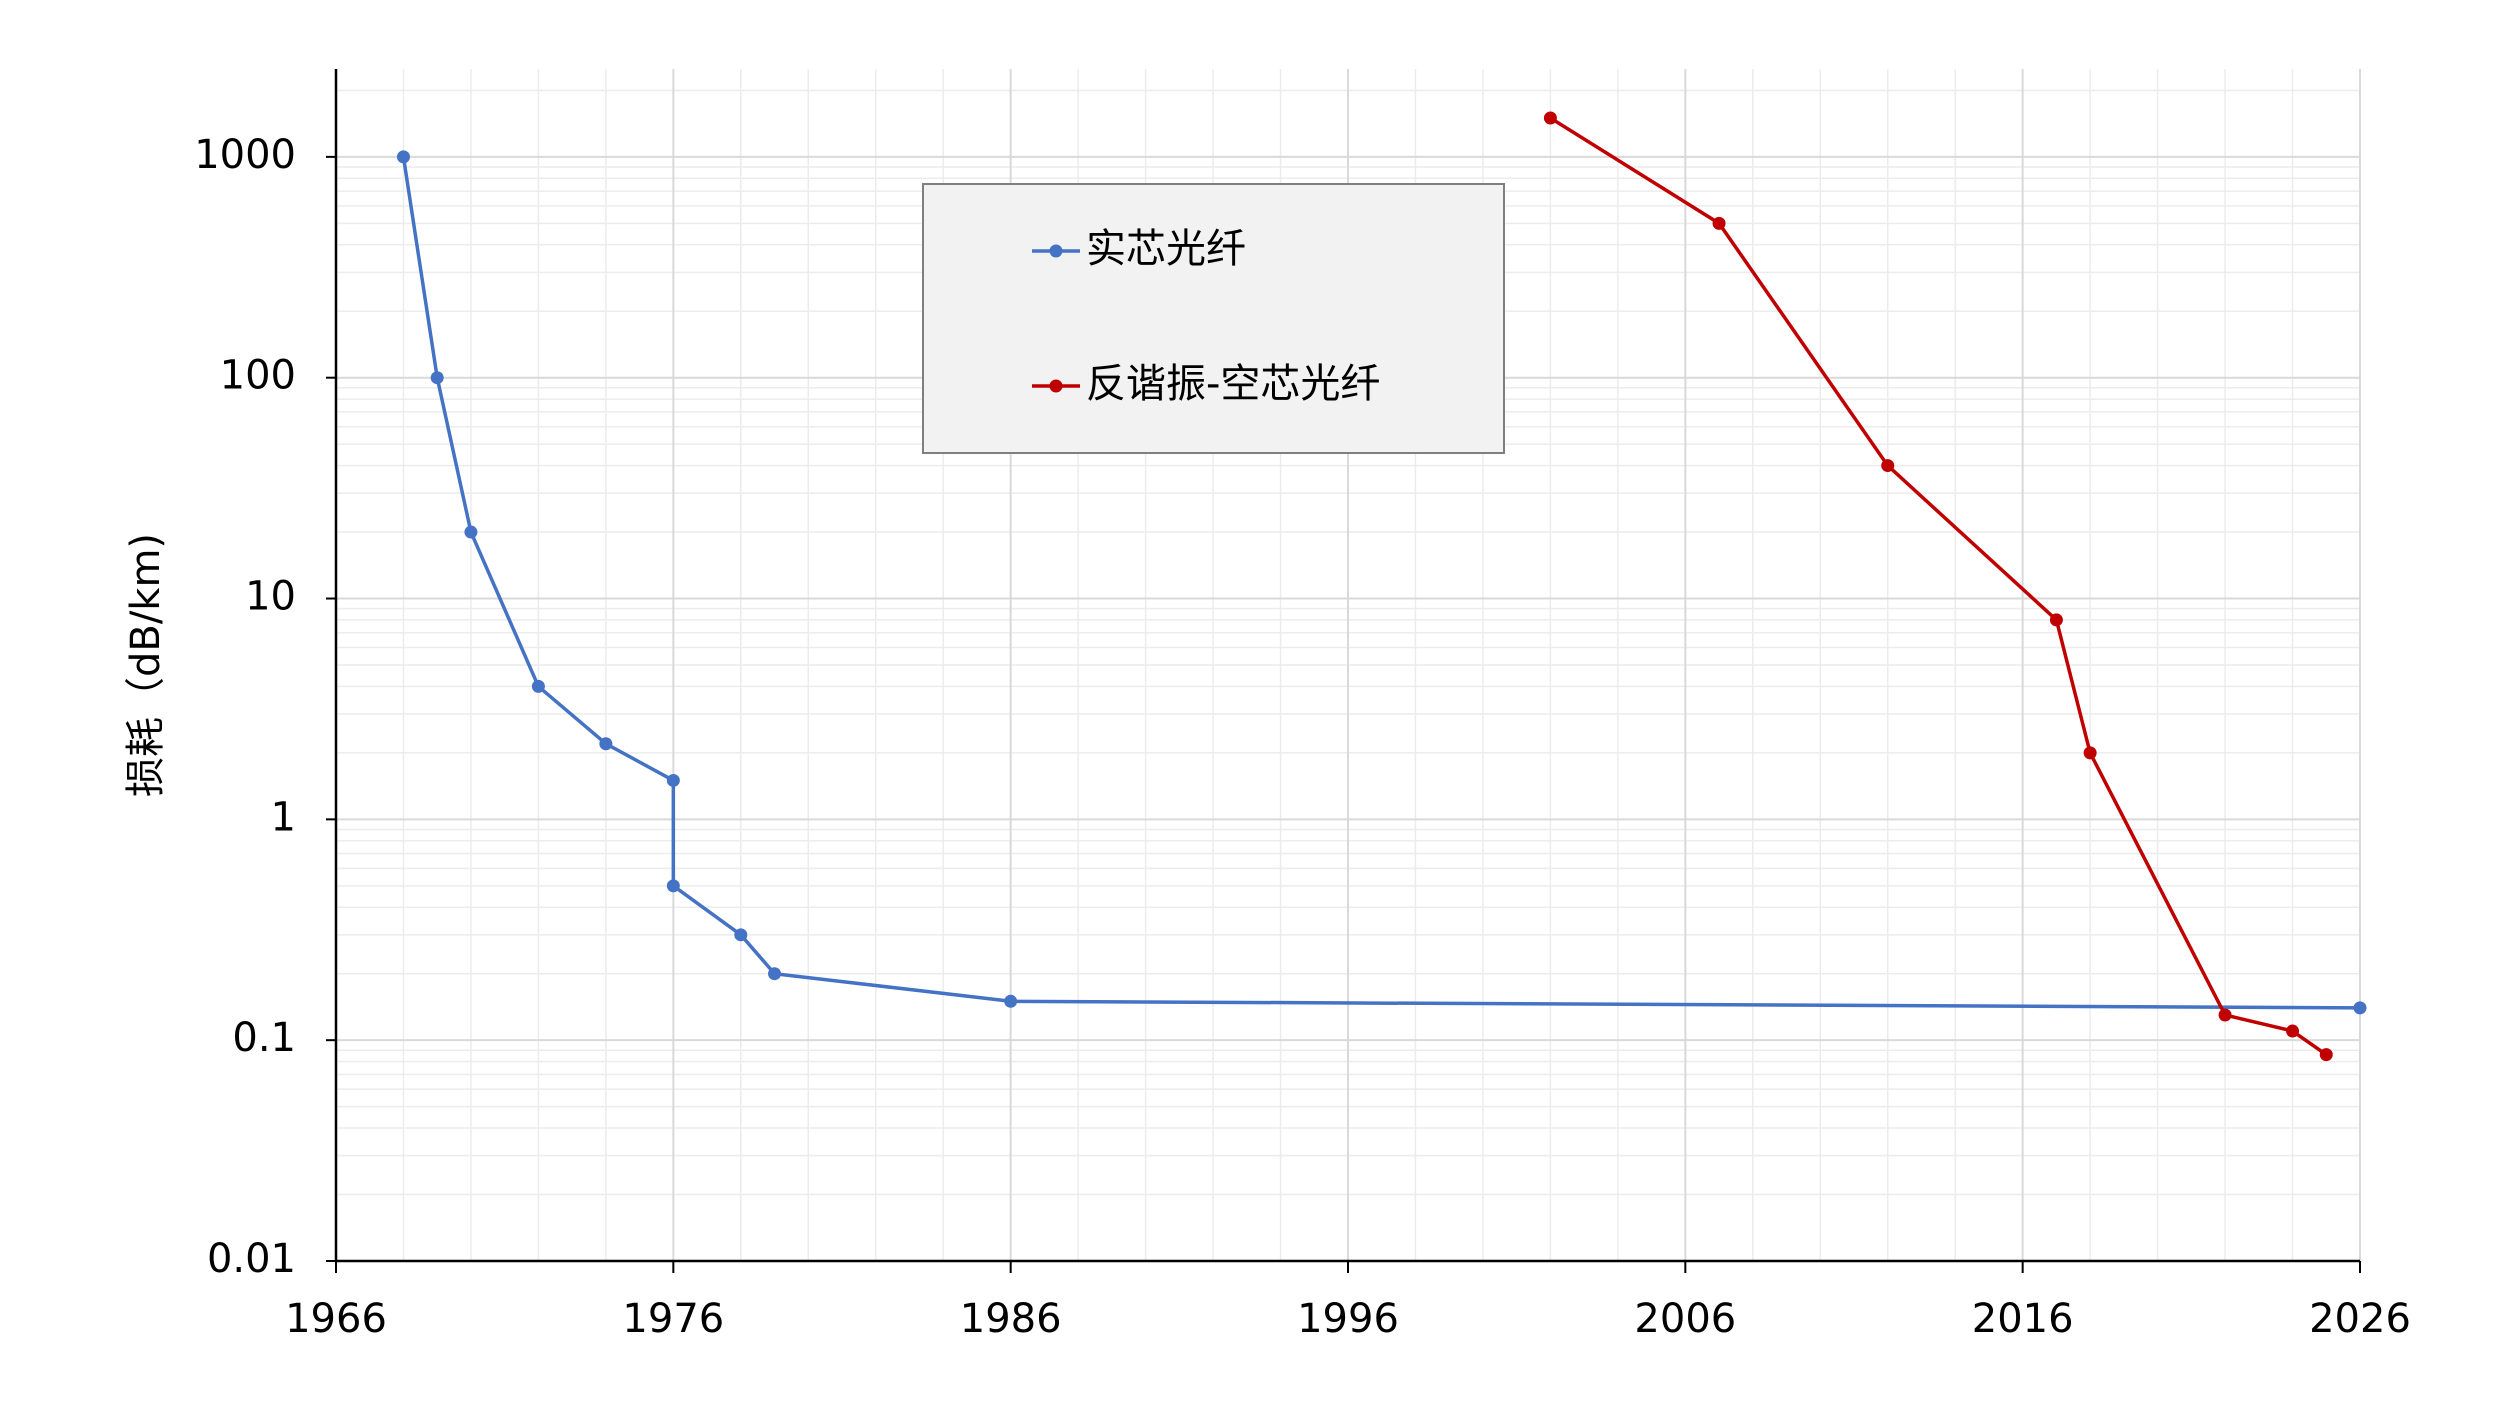 Image resolution: width=2500 pixels, height=1406 pixels. I want to click on x-tick-label: 2016, so click(2023, 1319).